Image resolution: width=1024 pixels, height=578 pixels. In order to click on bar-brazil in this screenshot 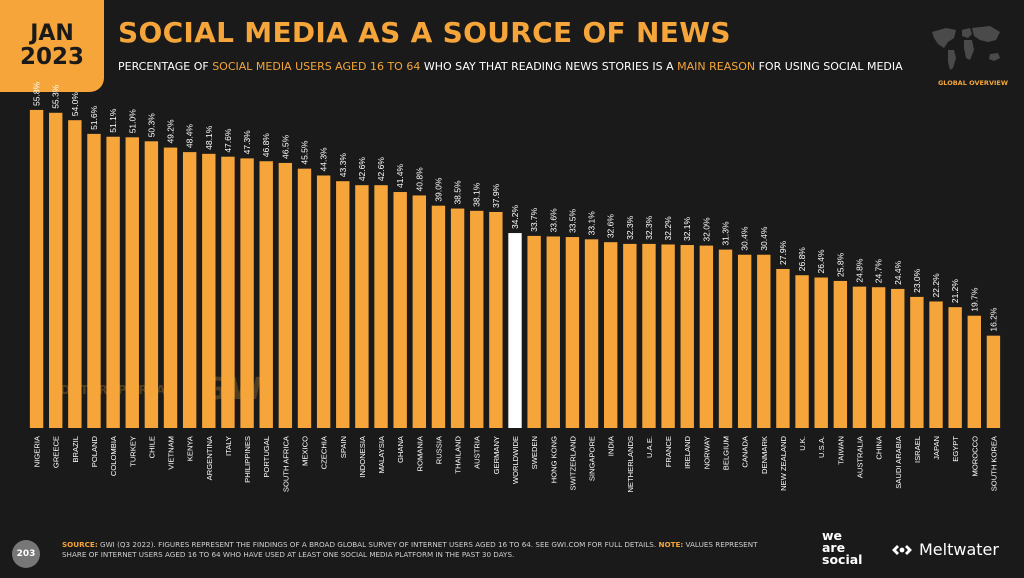, I will do `click(75, 274)`.